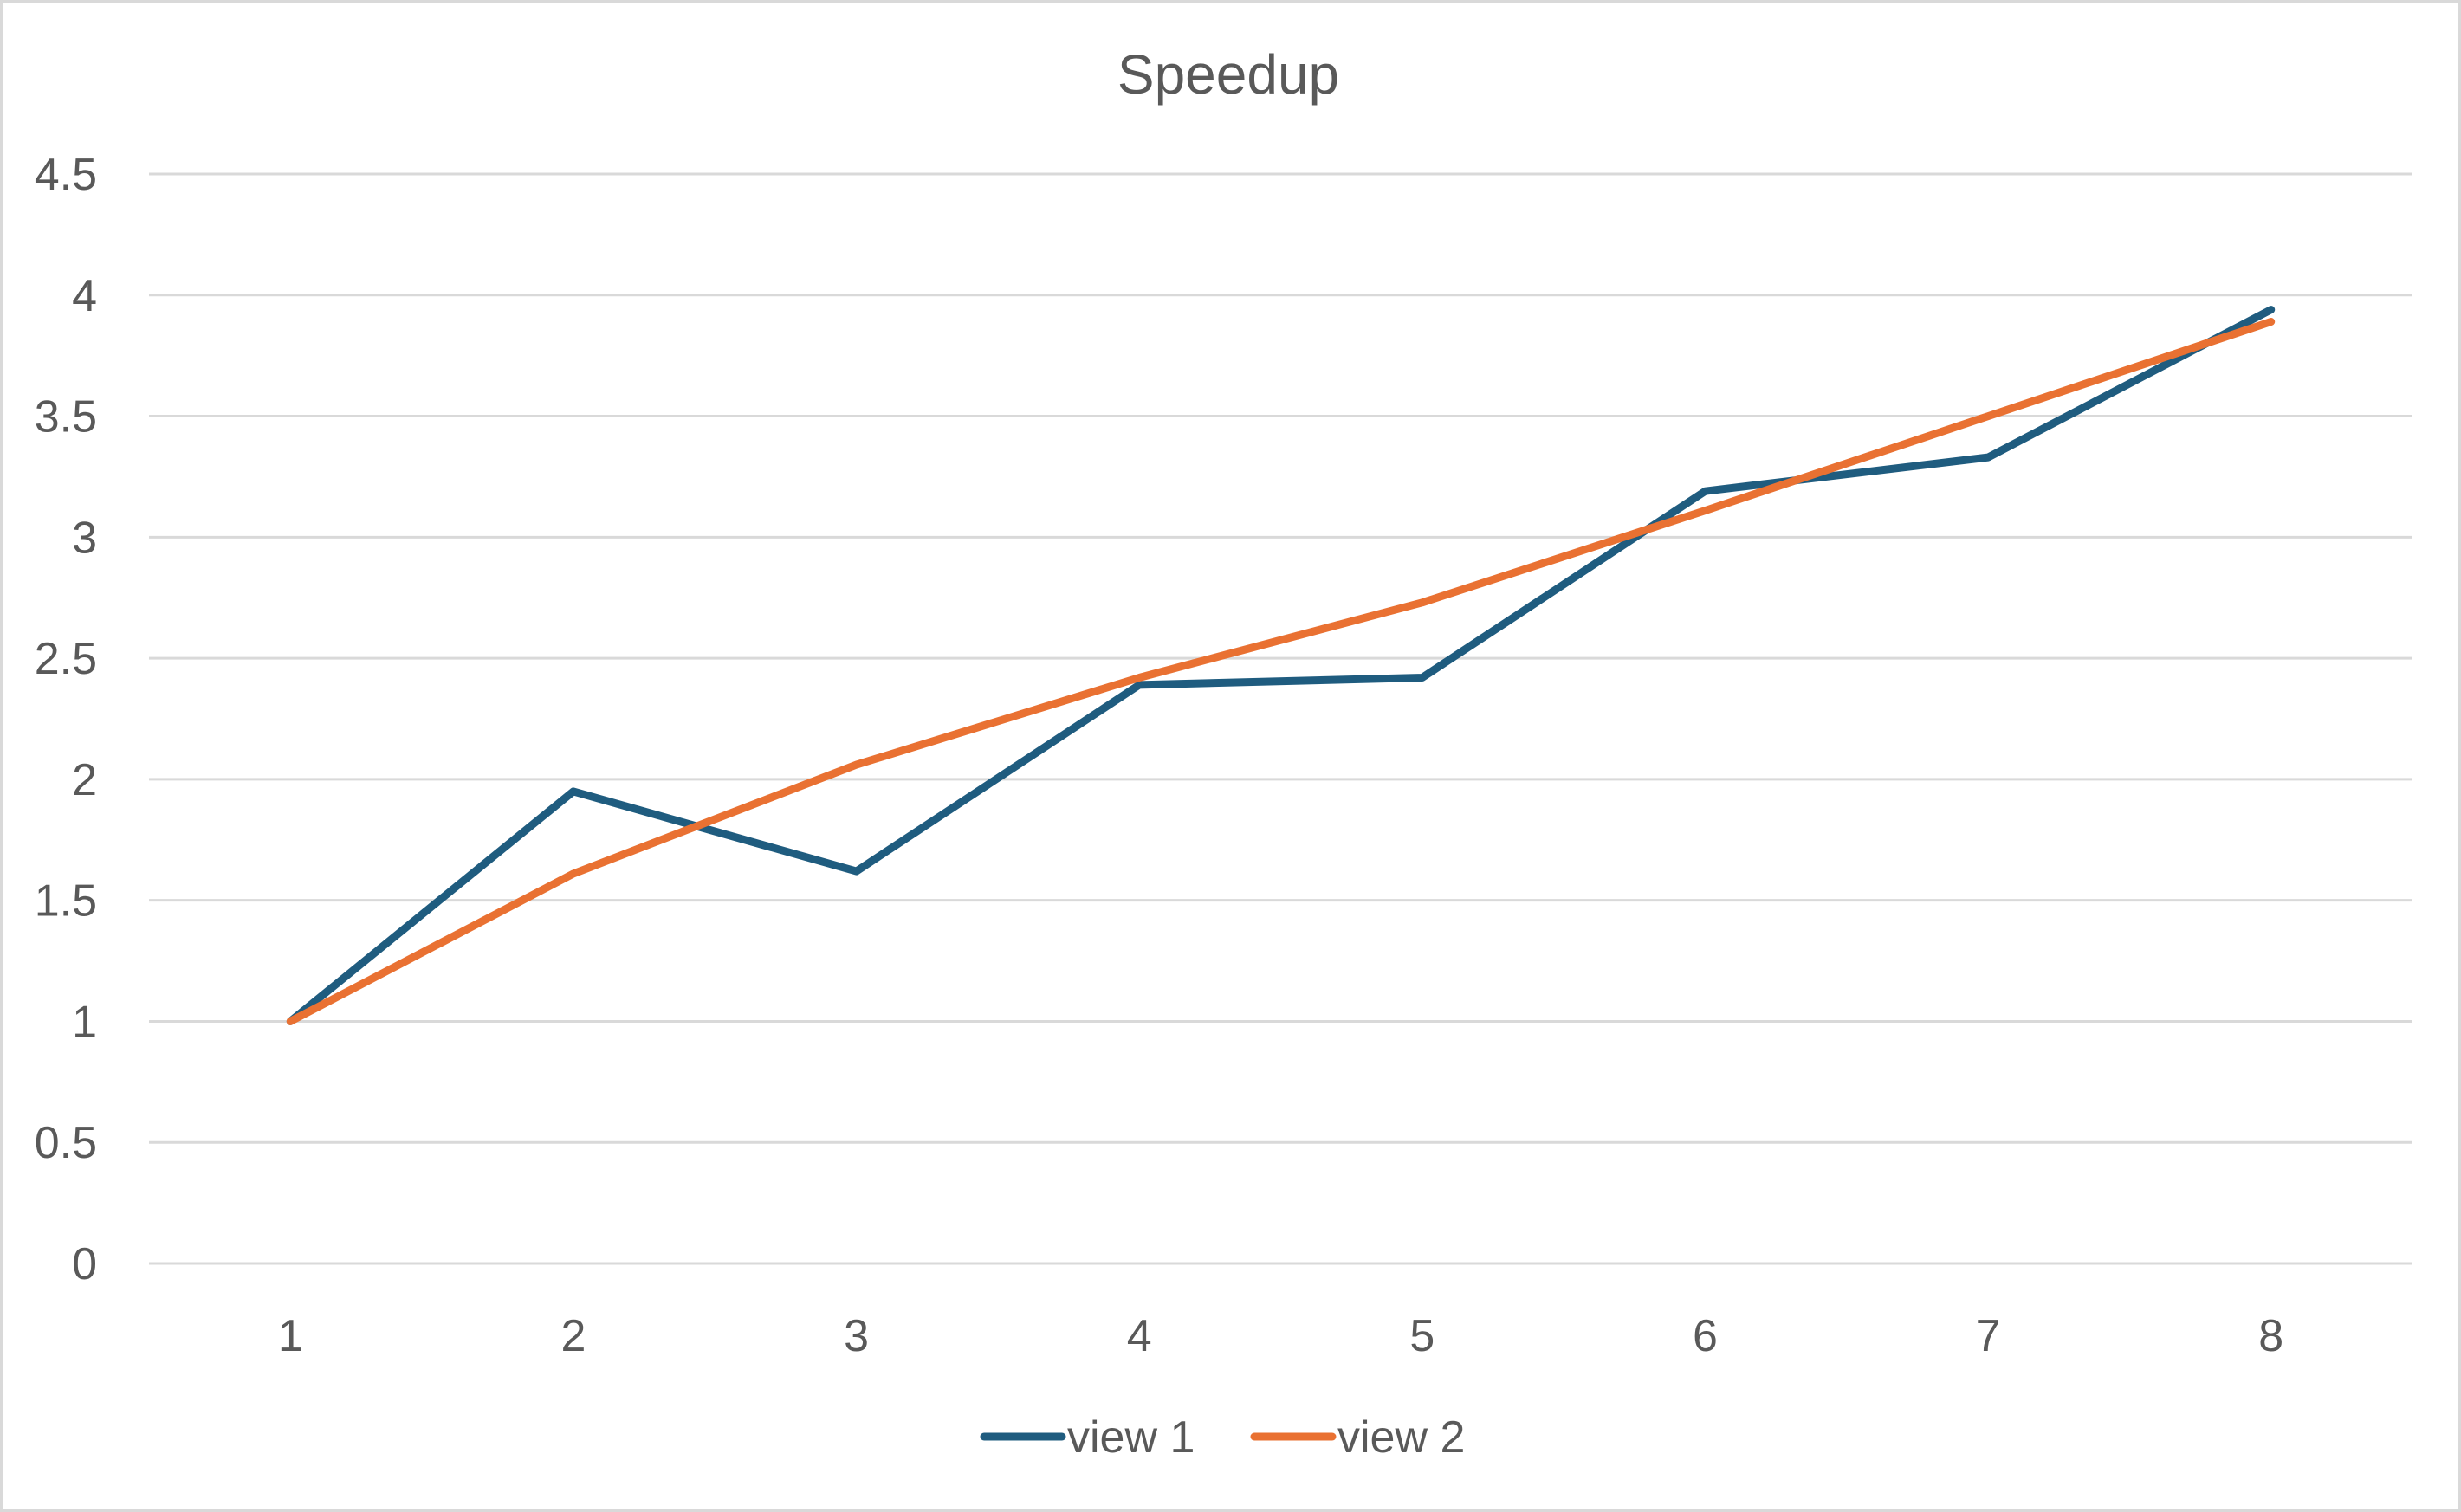  Describe the element at coordinates (1988, 1336) in the screenshot. I see `x-tick-label: 7` at that location.